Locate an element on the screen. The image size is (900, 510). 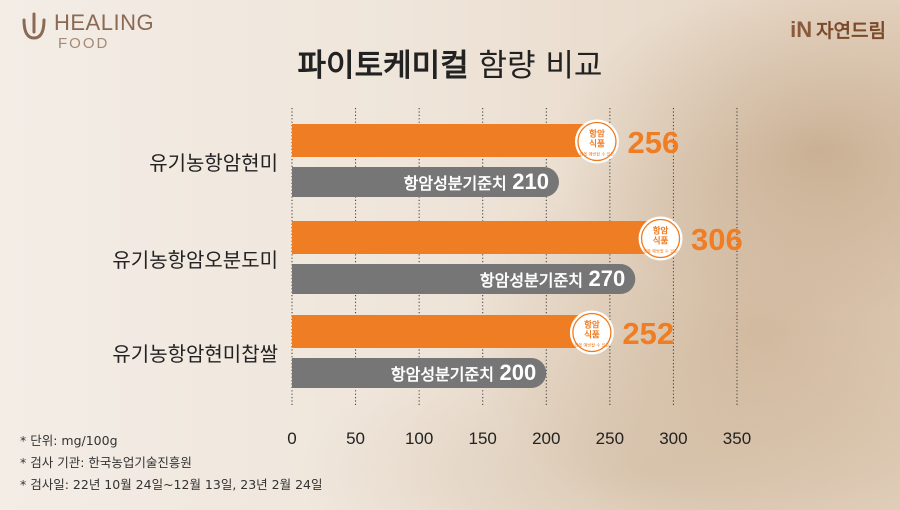
chart-title-bold: 파이토케미컬 is located at coordinates (383, 66).